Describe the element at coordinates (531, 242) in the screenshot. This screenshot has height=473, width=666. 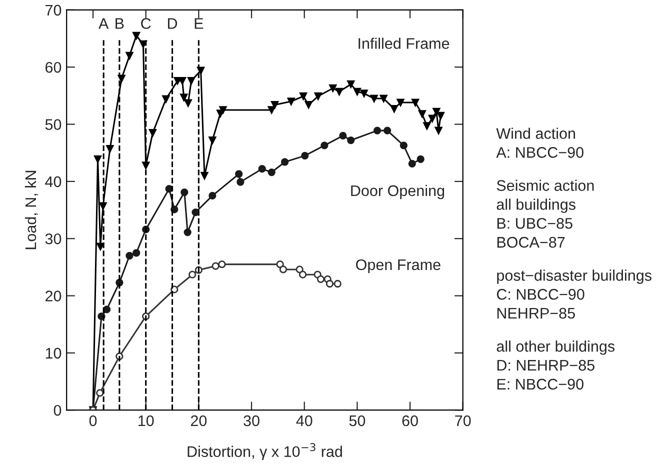
I see `text: BOCA−87` at that location.